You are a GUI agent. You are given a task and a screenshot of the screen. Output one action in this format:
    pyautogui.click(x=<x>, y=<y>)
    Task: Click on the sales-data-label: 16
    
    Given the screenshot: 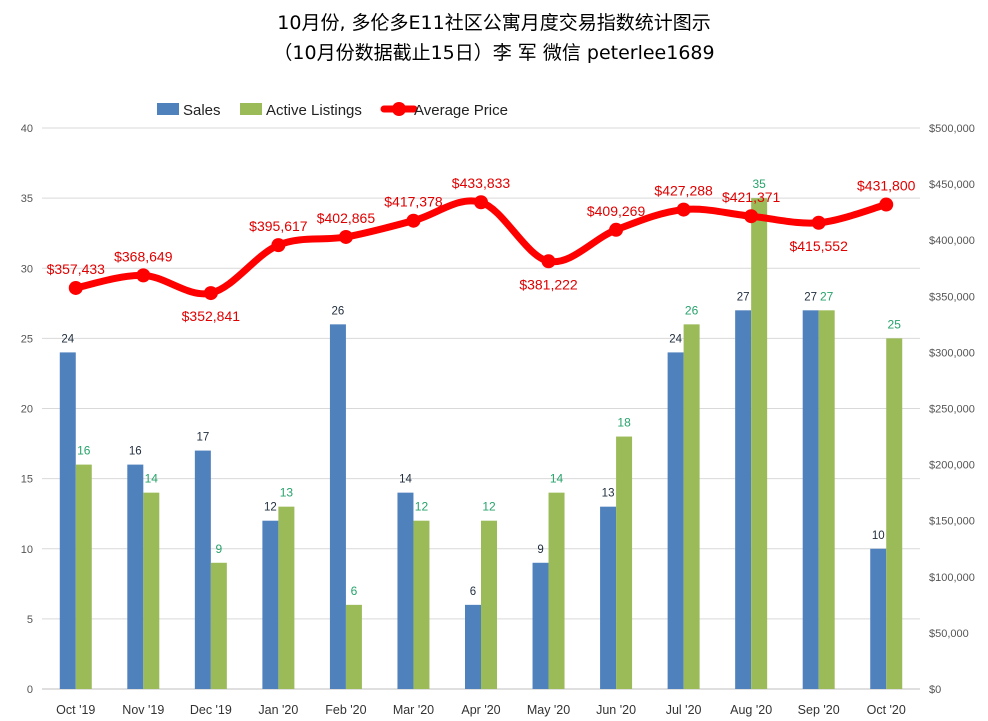 What is the action you would take?
    pyautogui.click(x=135, y=452)
    